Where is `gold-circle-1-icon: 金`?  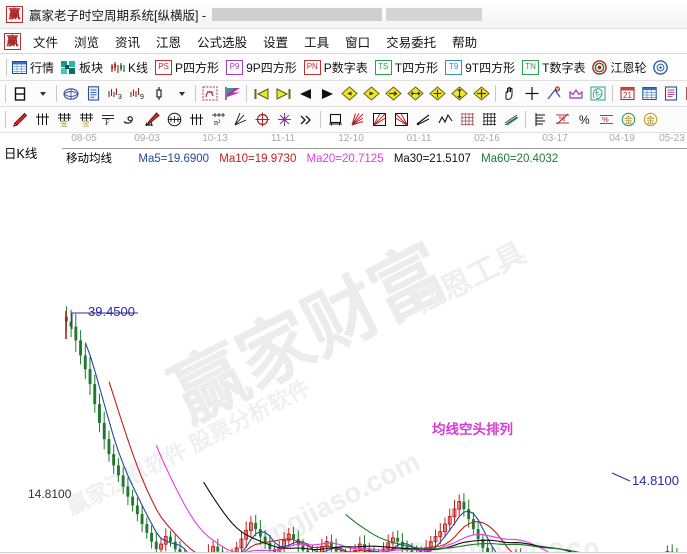
gold-circle-1-icon: 金 is located at coordinates (628, 119).